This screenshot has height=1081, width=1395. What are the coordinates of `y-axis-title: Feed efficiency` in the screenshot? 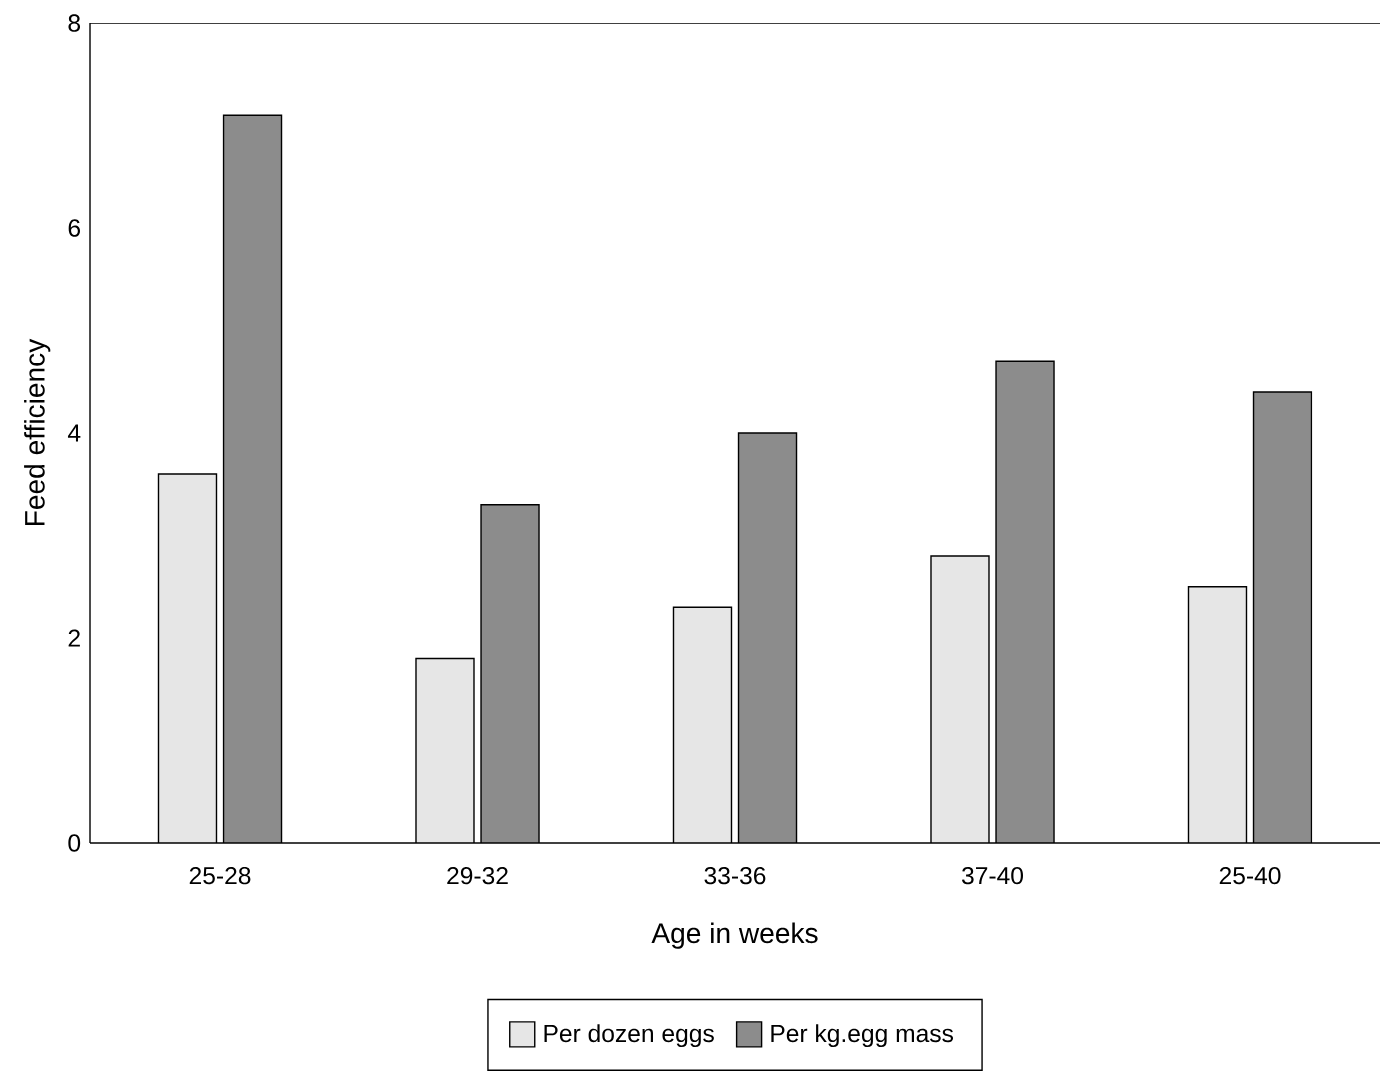 It's located at (37, 432).